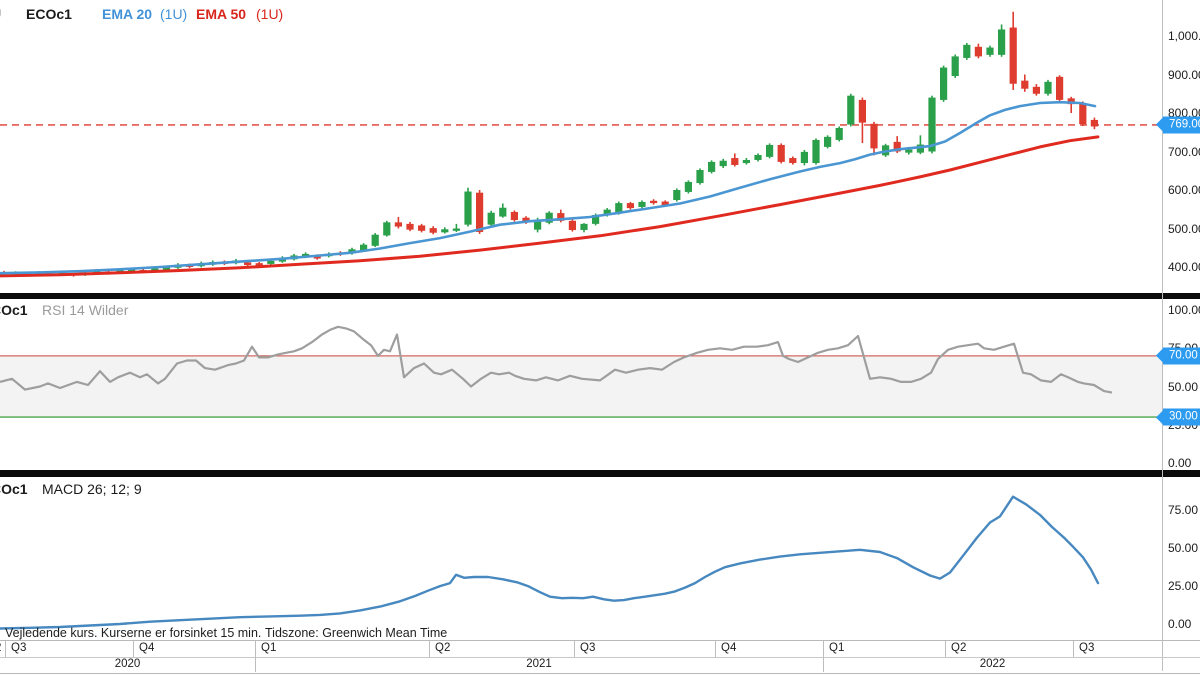  Describe the element at coordinates (49, 14) in the screenshot. I see `symbol-label: ECOc1` at that location.